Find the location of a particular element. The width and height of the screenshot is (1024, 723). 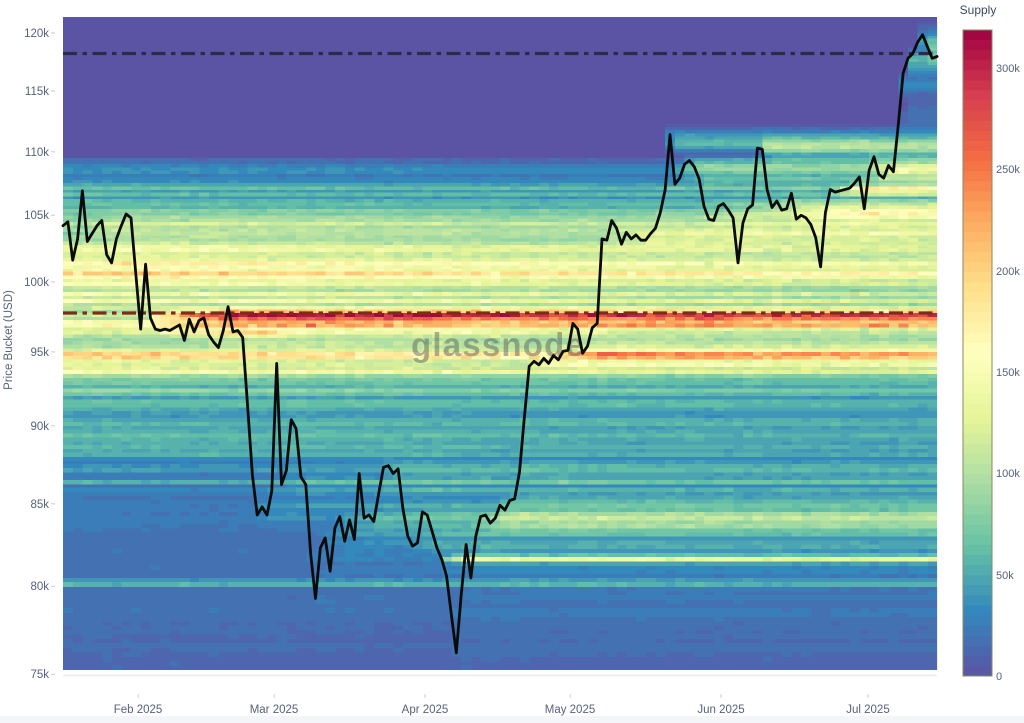

svg-text: 105k is located at coordinates (36, 216).